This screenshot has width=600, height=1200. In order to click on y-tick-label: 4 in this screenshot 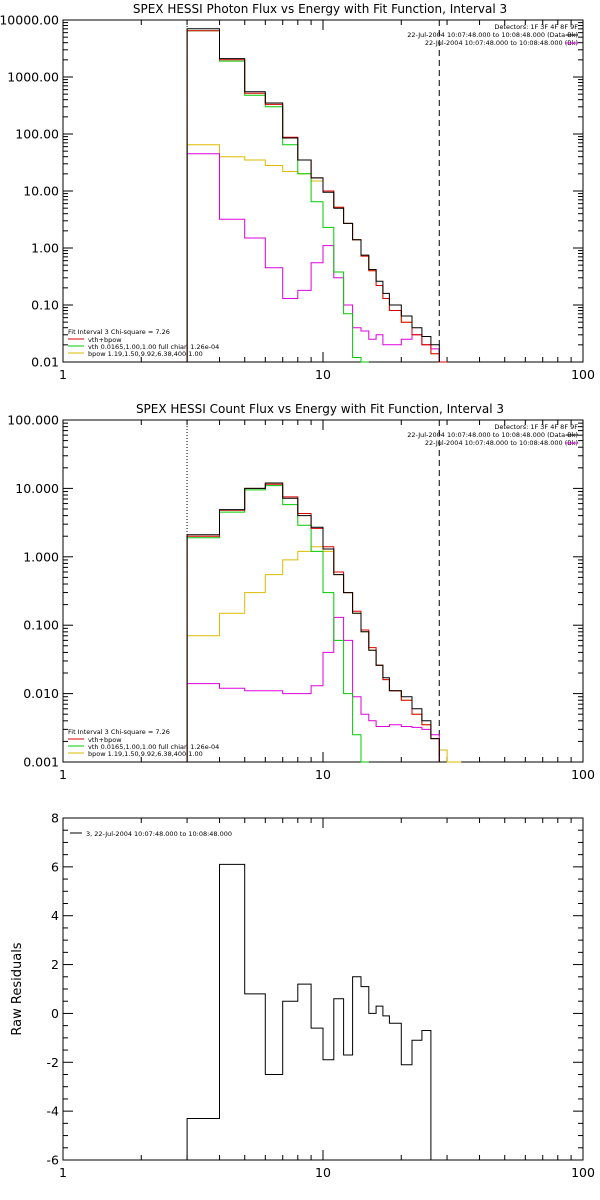, I will do `click(55, 915)`.